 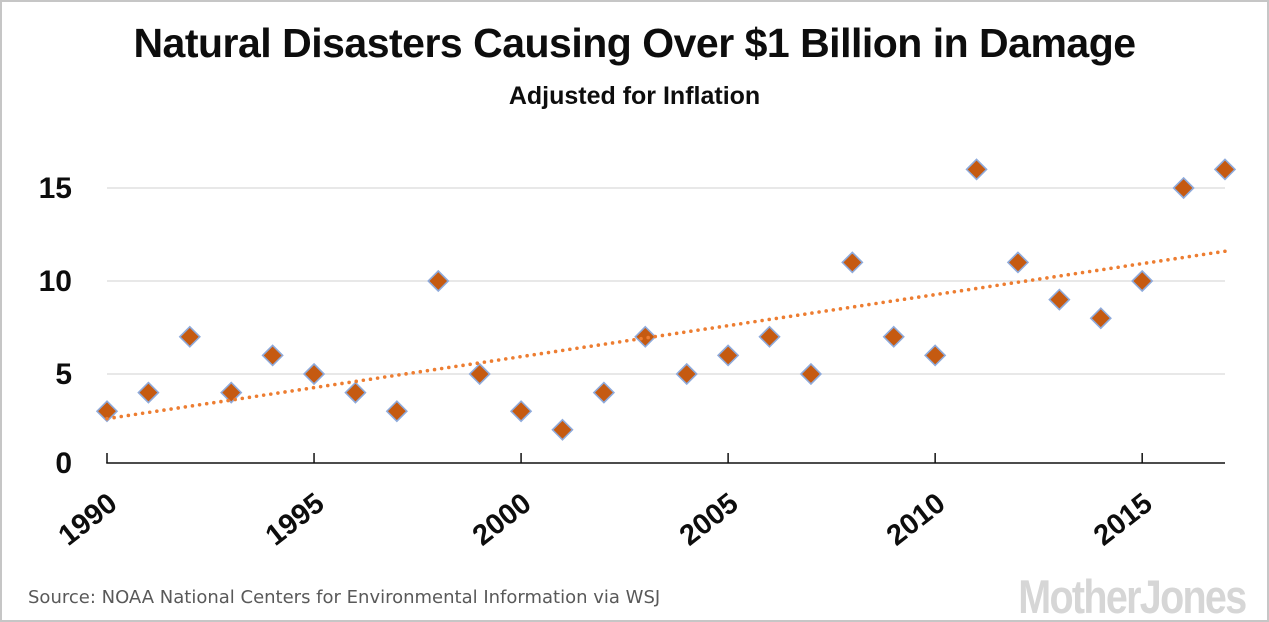 What do you see at coordinates (1225, 169) in the screenshot?
I see `data-point-2017` at bounding box center [1225, 169].